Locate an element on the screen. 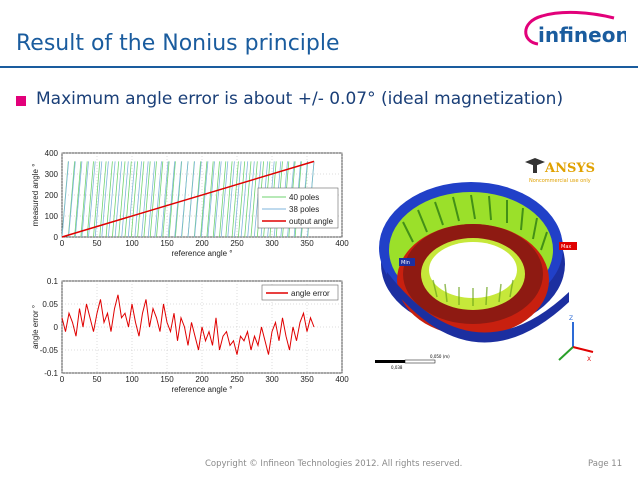 This screenshot has height=478, width=638. infineon-logo: infineon is located at coordinates (575, 28).